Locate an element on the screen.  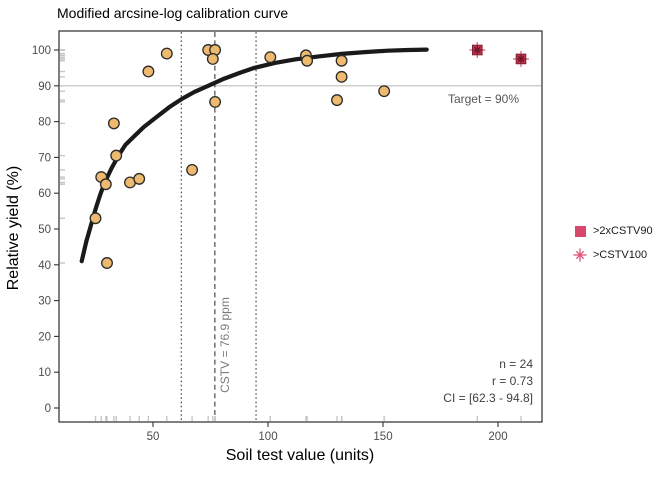
square-marker-icon is located at coordinates (580, 231).